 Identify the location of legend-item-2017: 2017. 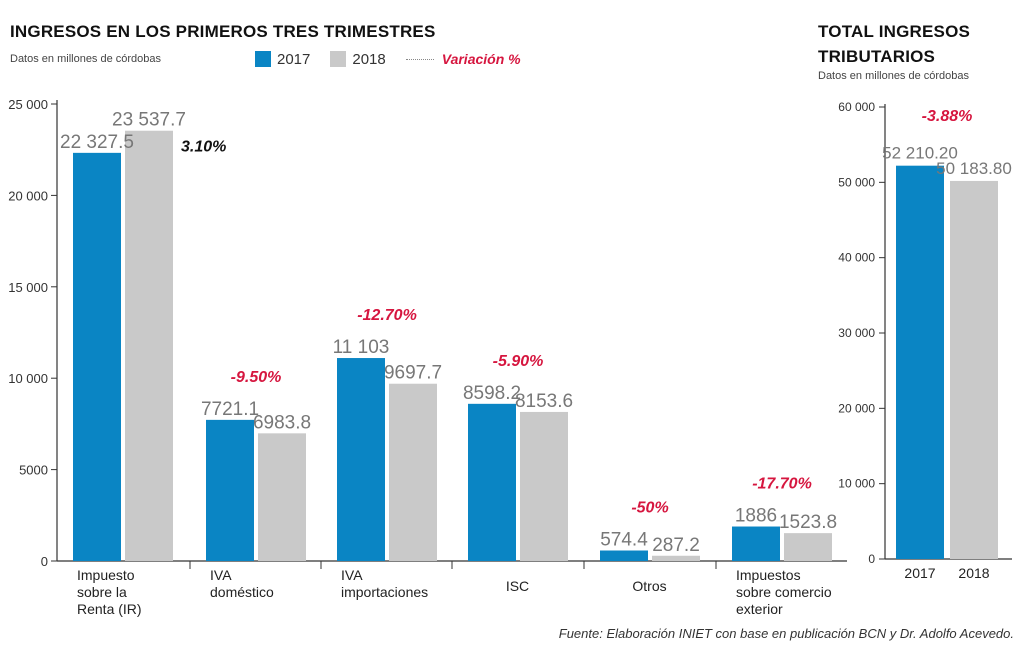
(282, 59).